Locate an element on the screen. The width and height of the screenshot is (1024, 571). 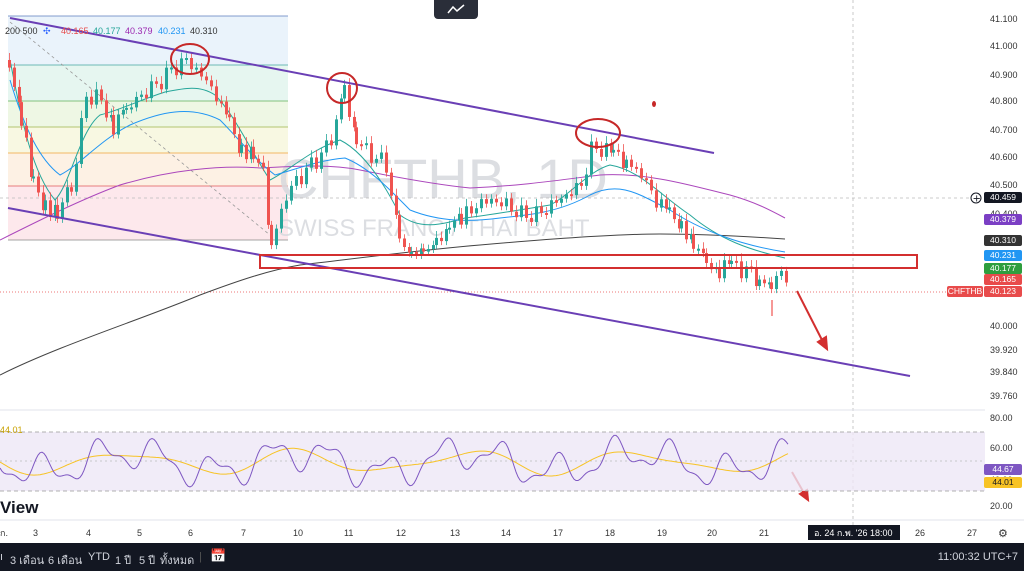
range-1y: 1 ปี is located at coordinates (123, 561).